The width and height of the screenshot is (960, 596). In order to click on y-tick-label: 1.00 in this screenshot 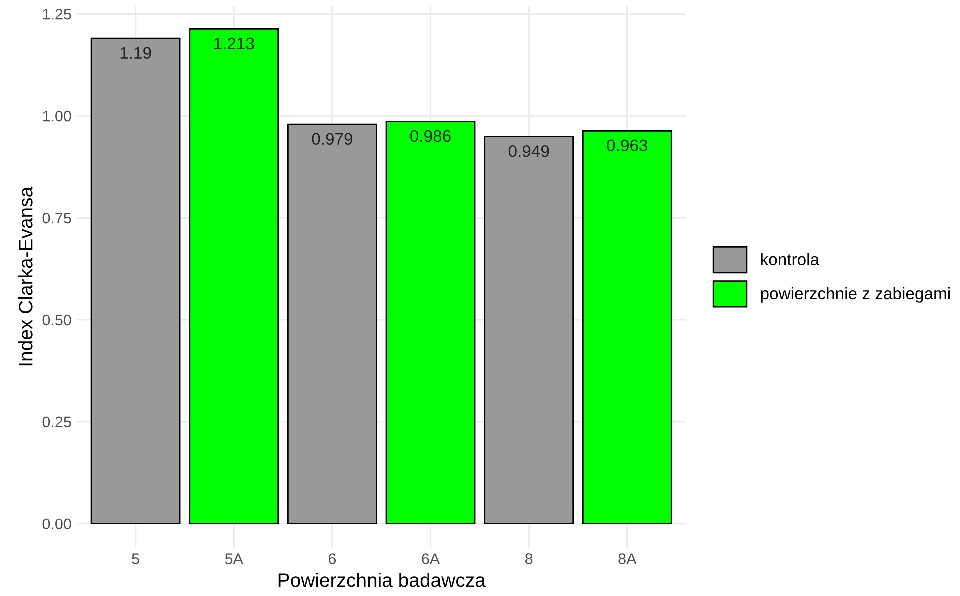, I will do `click(57, 116)`.